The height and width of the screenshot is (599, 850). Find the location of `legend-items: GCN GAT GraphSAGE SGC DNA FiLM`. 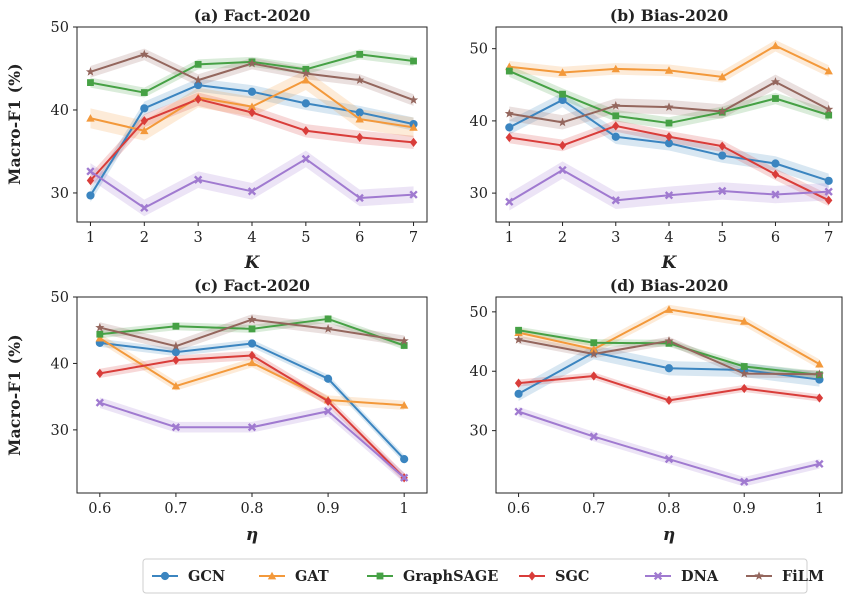

legend-items: GCN GAT GraphSAGE SGC DNA FiLM is located at coordinates (488, 576).